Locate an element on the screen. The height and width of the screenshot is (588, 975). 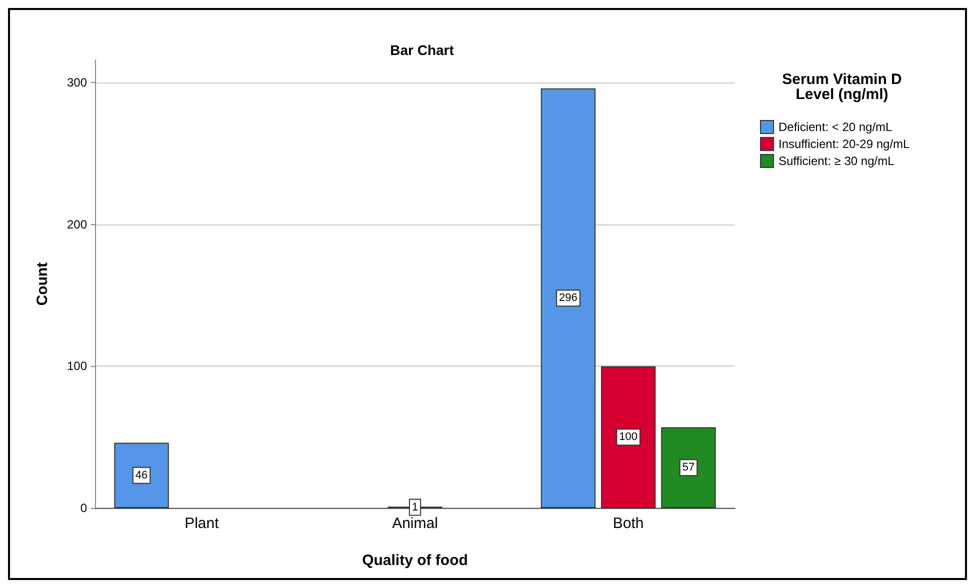
data-label: 296 is located at coordinates (568, 298).